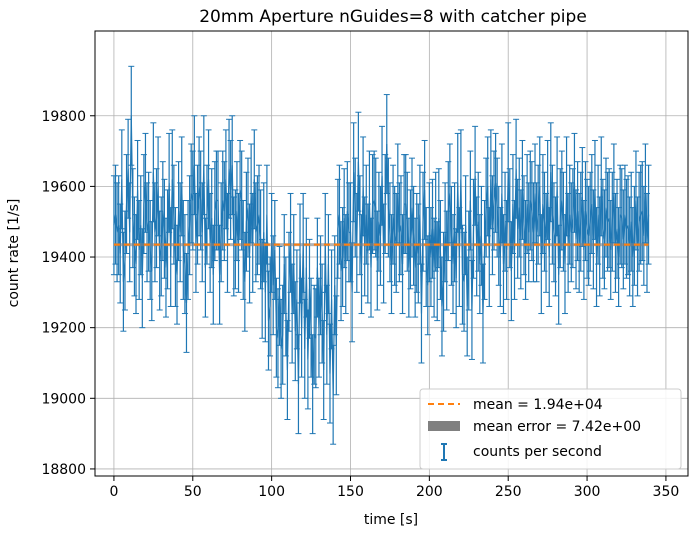  Describe the element at coordinates (394, 488) in the screenshot. I see `x-axis-ticks: 0 50 100 150 200 250 300 350` at that location.